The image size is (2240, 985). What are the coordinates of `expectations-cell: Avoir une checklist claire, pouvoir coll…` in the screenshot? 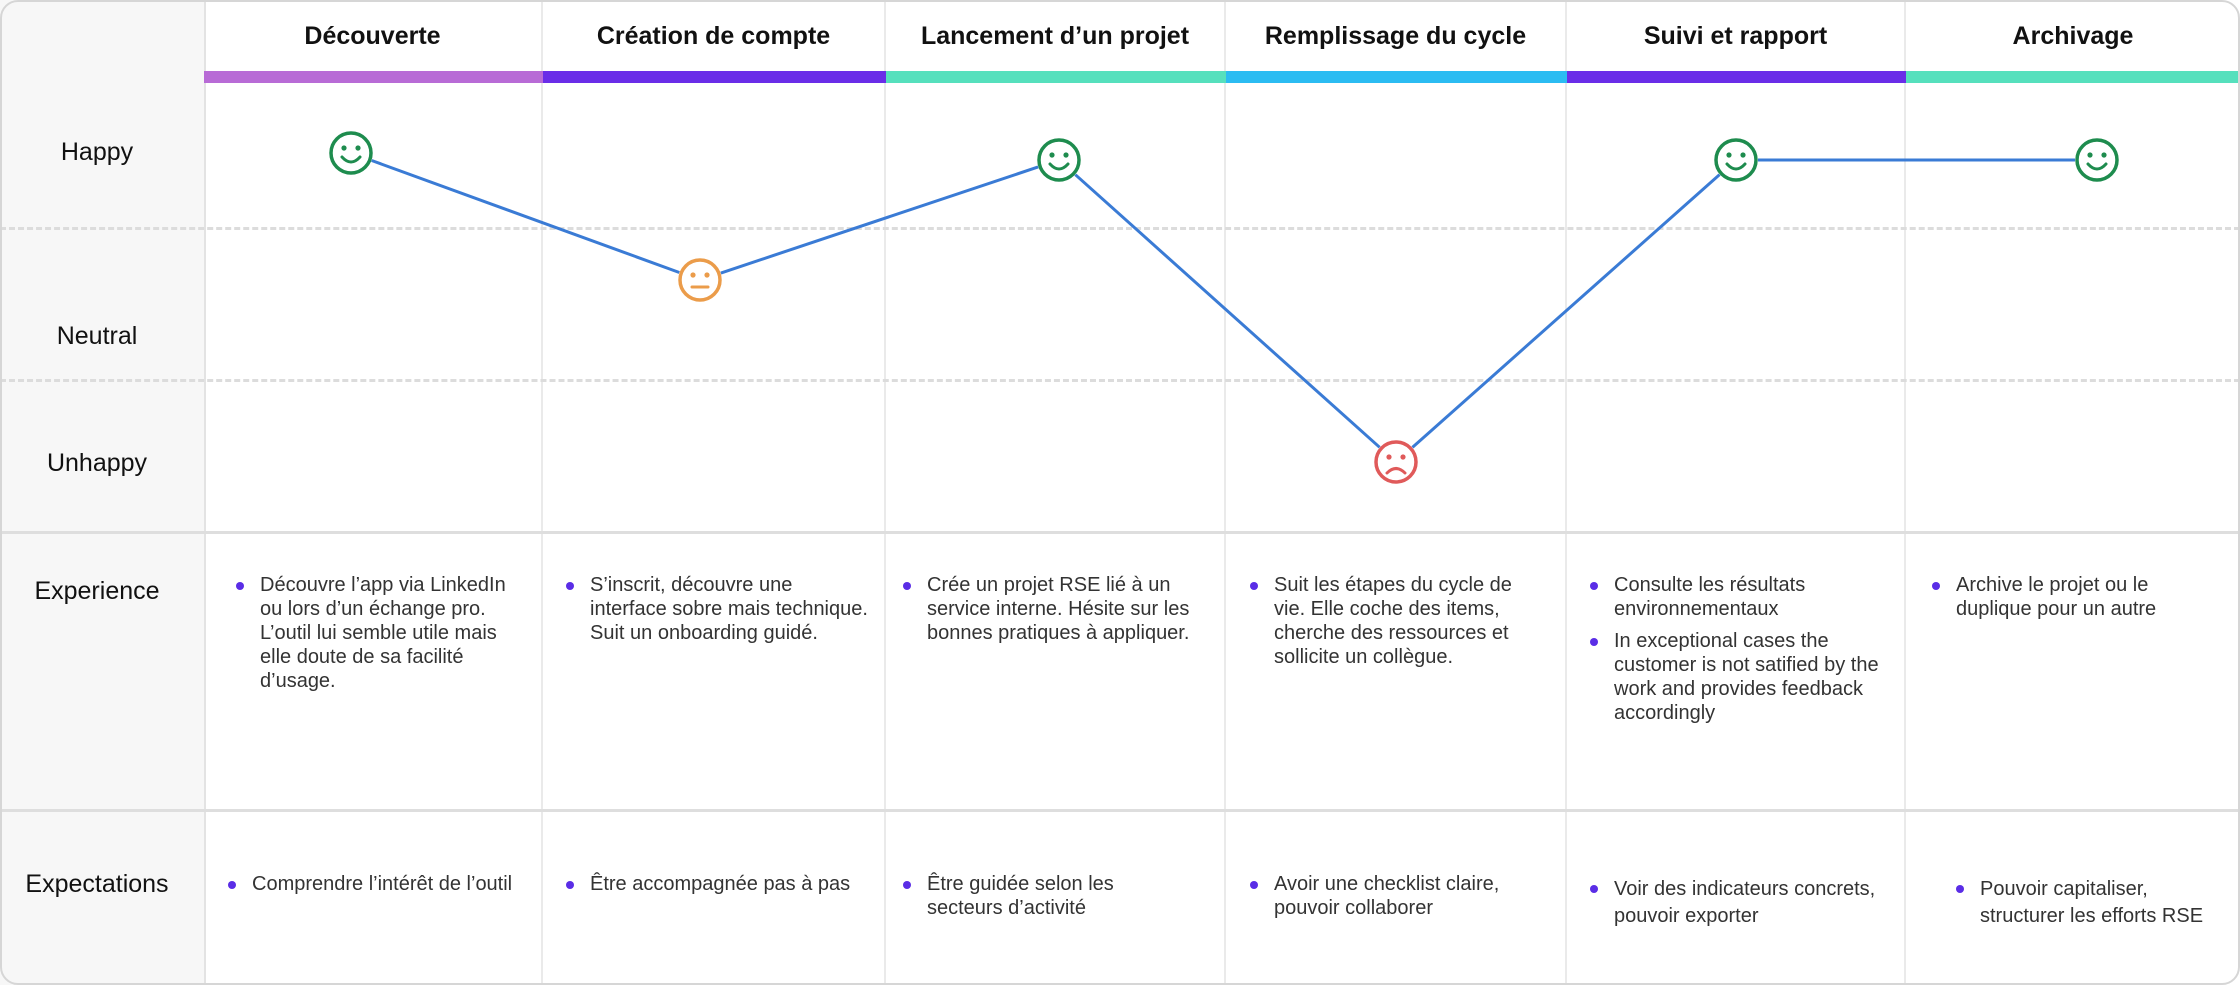 It's located at (1394, 900).